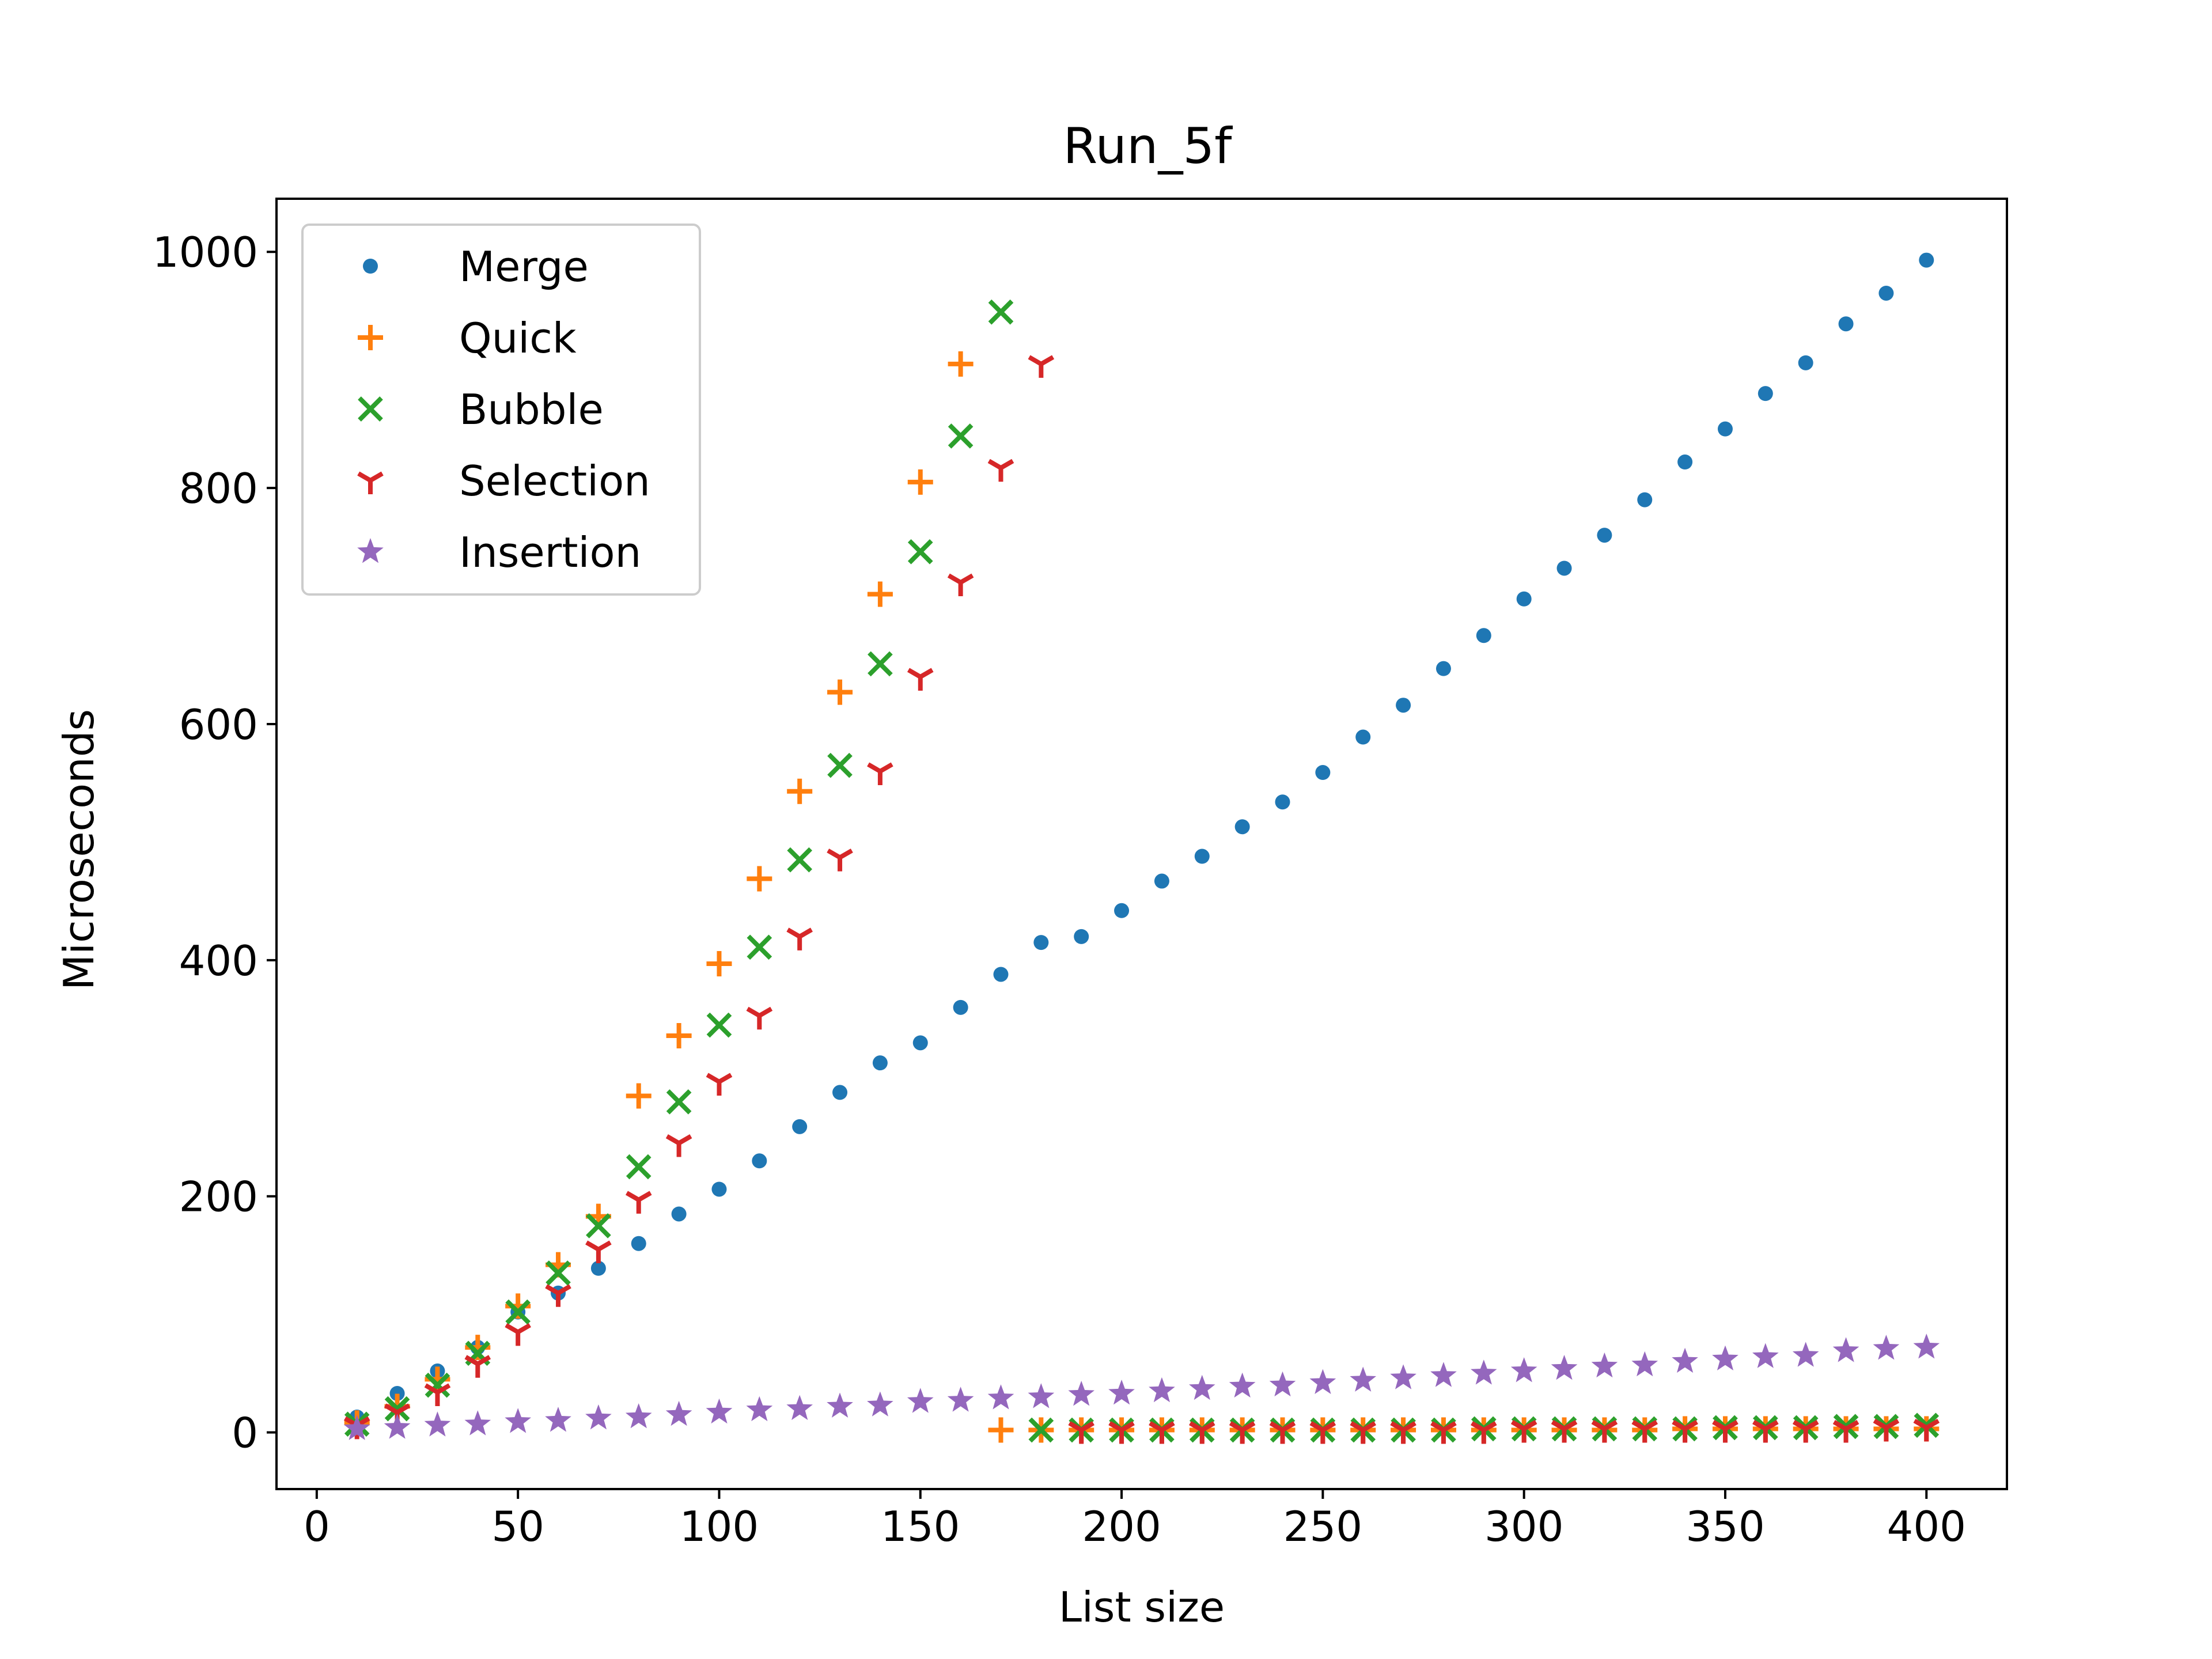 Image resolution: width=2212 pixels, height=1659 pixels. I want to click on x-tick-label: 0, so click(317, 1526).